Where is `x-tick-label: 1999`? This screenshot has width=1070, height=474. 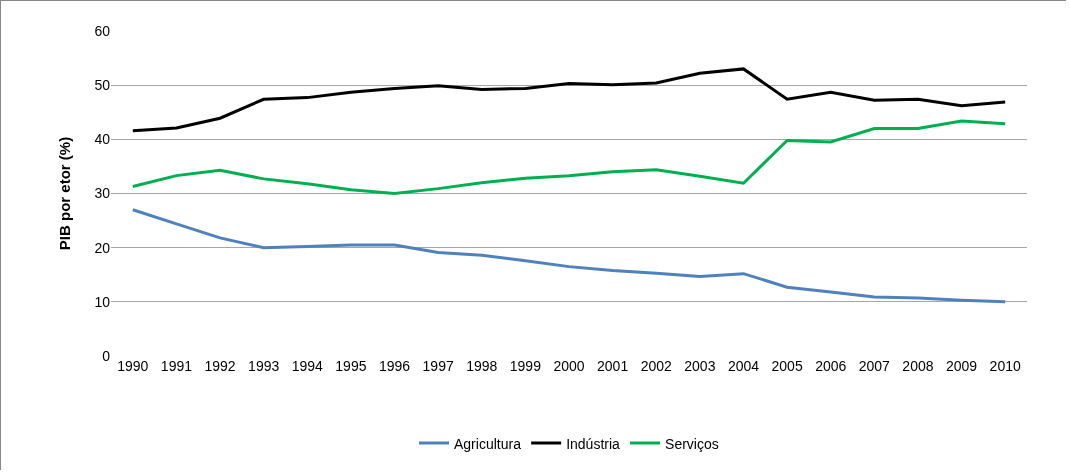 x-tick-label: 1999 is located at coordinates (525, 366).